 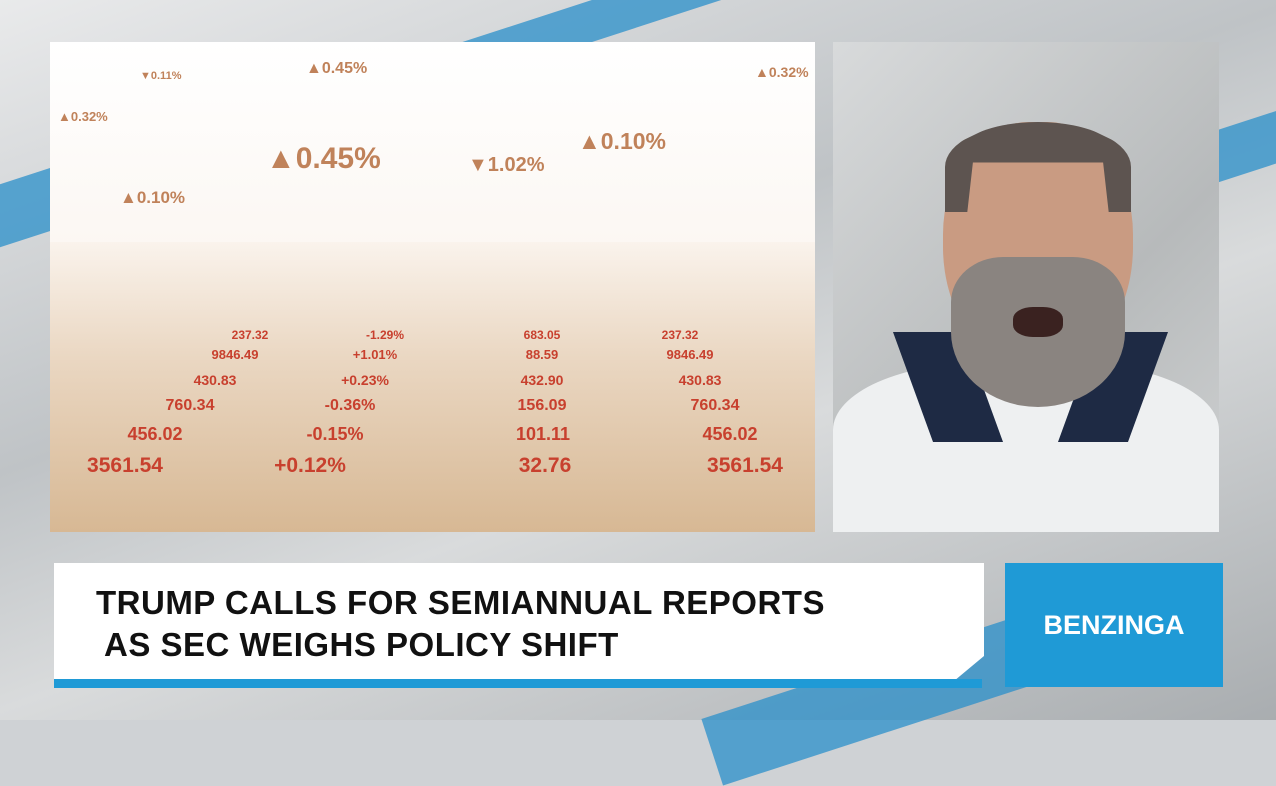 What do you see at coordinates (542, 405) in the screenshot?
I see `ticker-cell: 156.09` at bounding box center [542, 405].